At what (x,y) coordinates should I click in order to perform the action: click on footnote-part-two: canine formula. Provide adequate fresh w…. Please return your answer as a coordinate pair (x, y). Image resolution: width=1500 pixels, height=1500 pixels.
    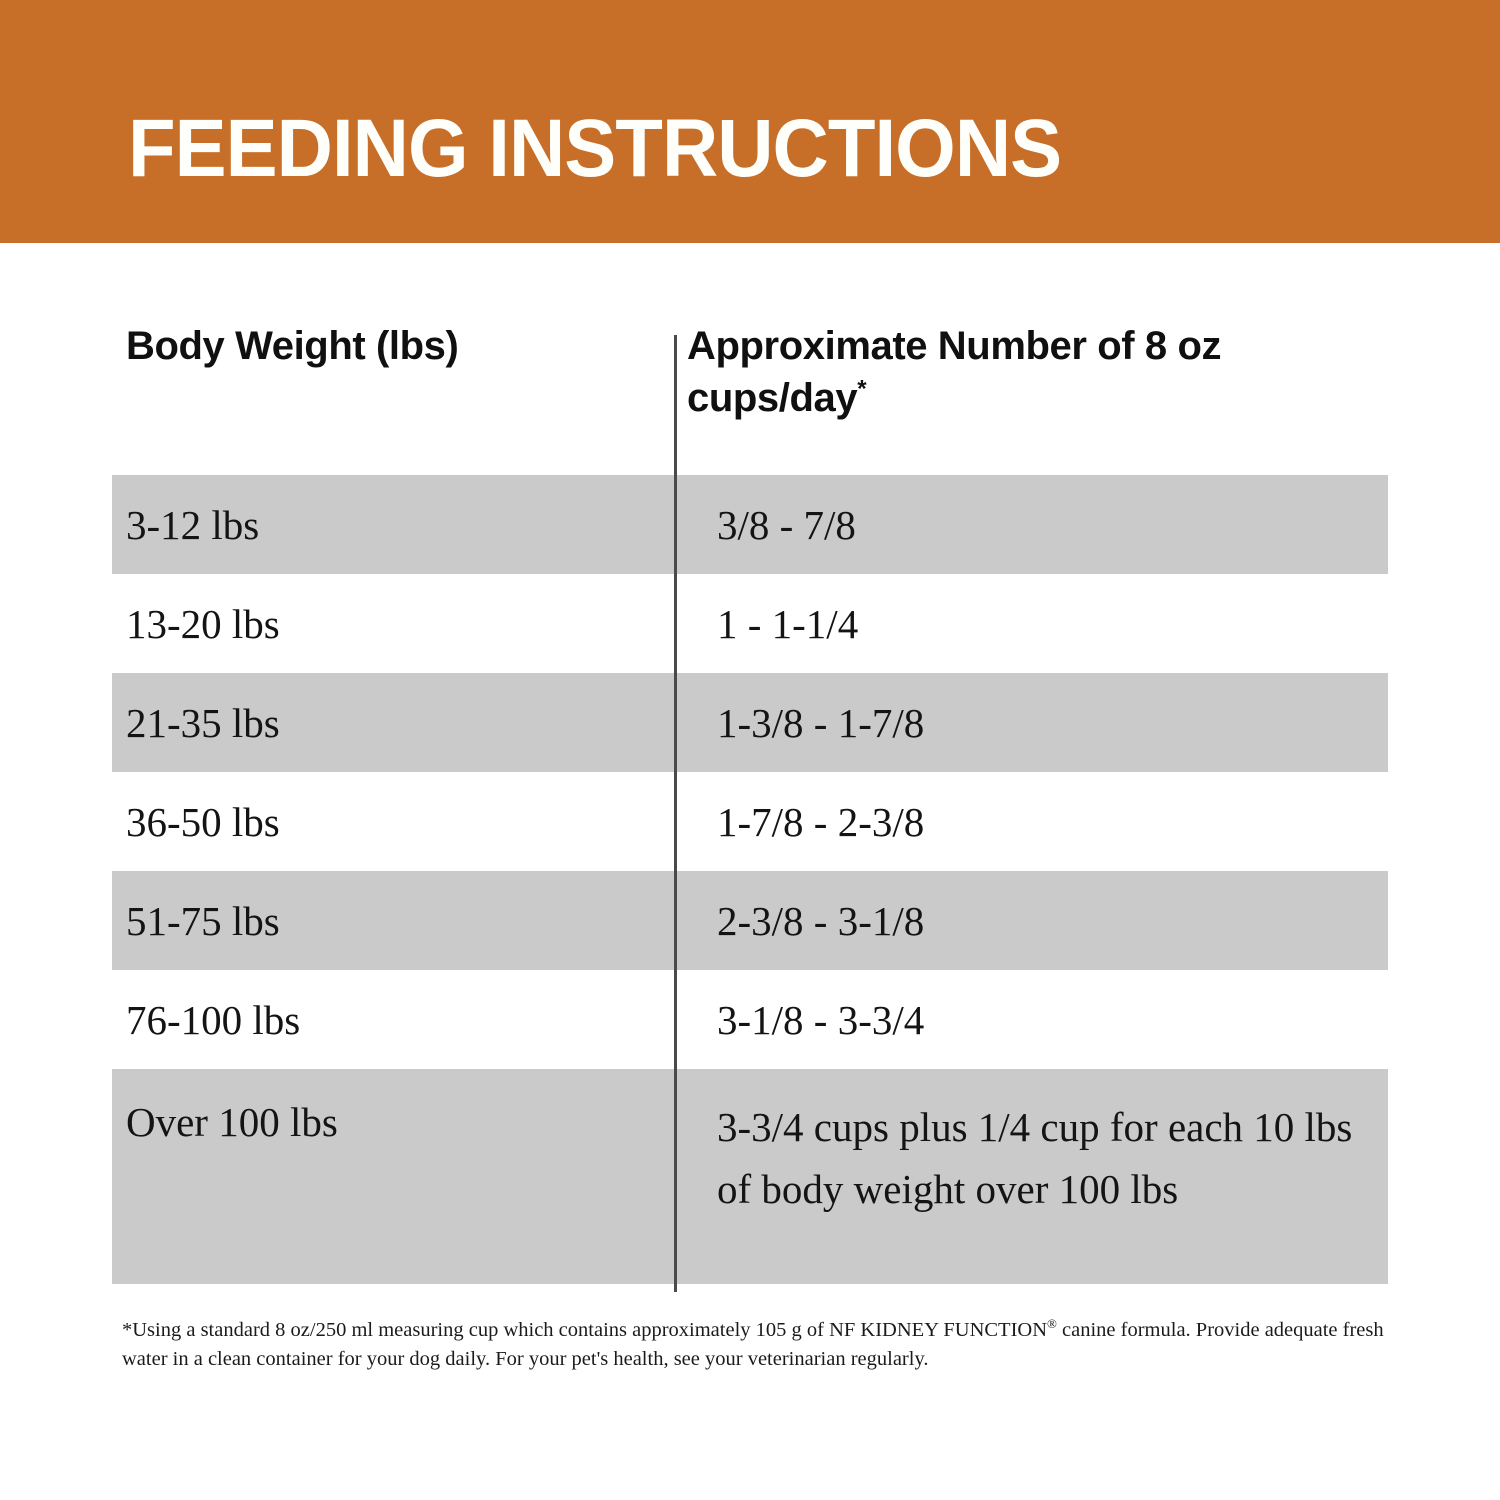
    Looking at the image, I should click on (753, 1344).